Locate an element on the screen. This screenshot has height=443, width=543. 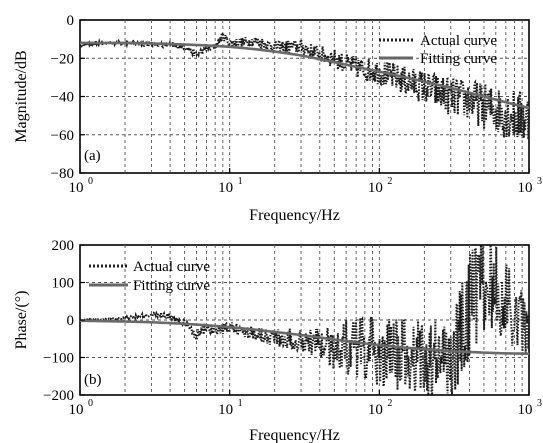
y-tick-label: −200 is located at coordinates (58, 396).